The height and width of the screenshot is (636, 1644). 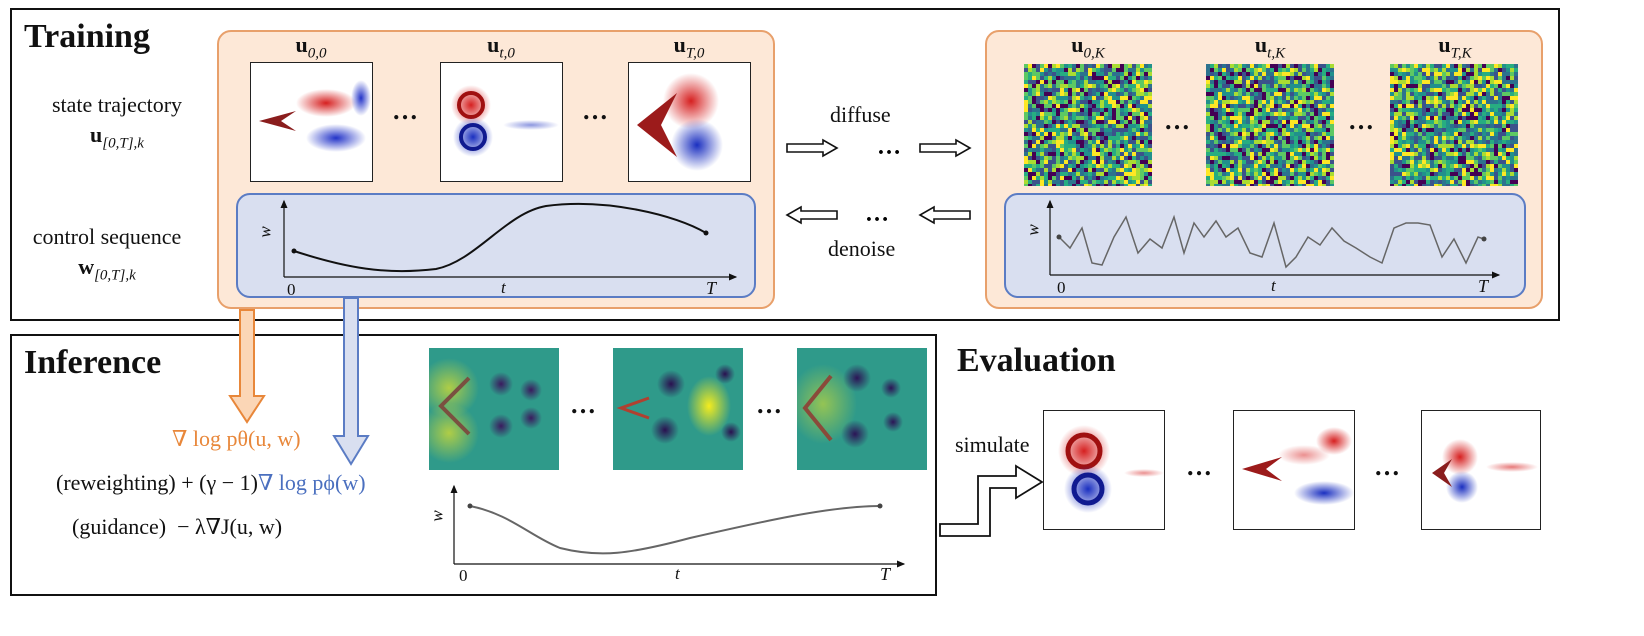 I want to click on clean-control-subpanel, so click(x=496, y=245).